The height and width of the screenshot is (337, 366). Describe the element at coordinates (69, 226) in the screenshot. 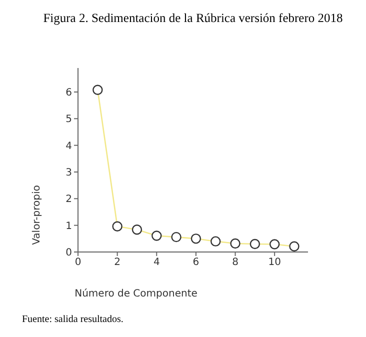

I see `y-tick-label: 1` at that location.